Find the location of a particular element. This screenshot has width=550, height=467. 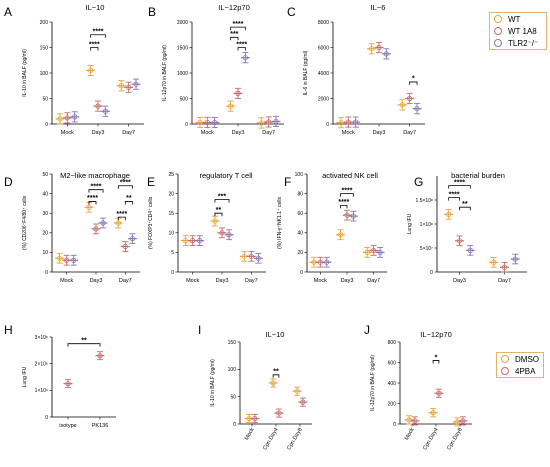

x-tick-label: isotype is located at coordinates (67, 426).